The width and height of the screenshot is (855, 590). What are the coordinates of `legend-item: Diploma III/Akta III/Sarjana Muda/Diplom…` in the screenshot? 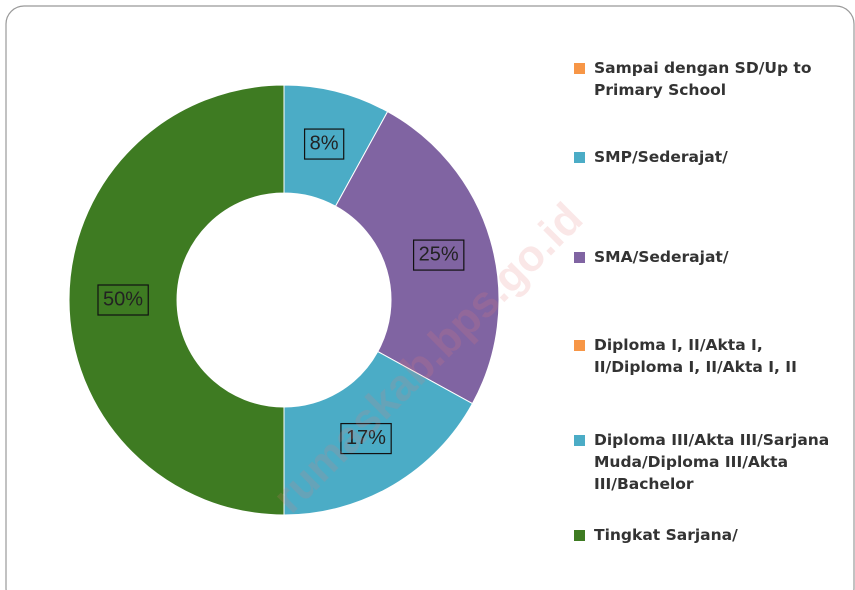 It's located at (709, 462).